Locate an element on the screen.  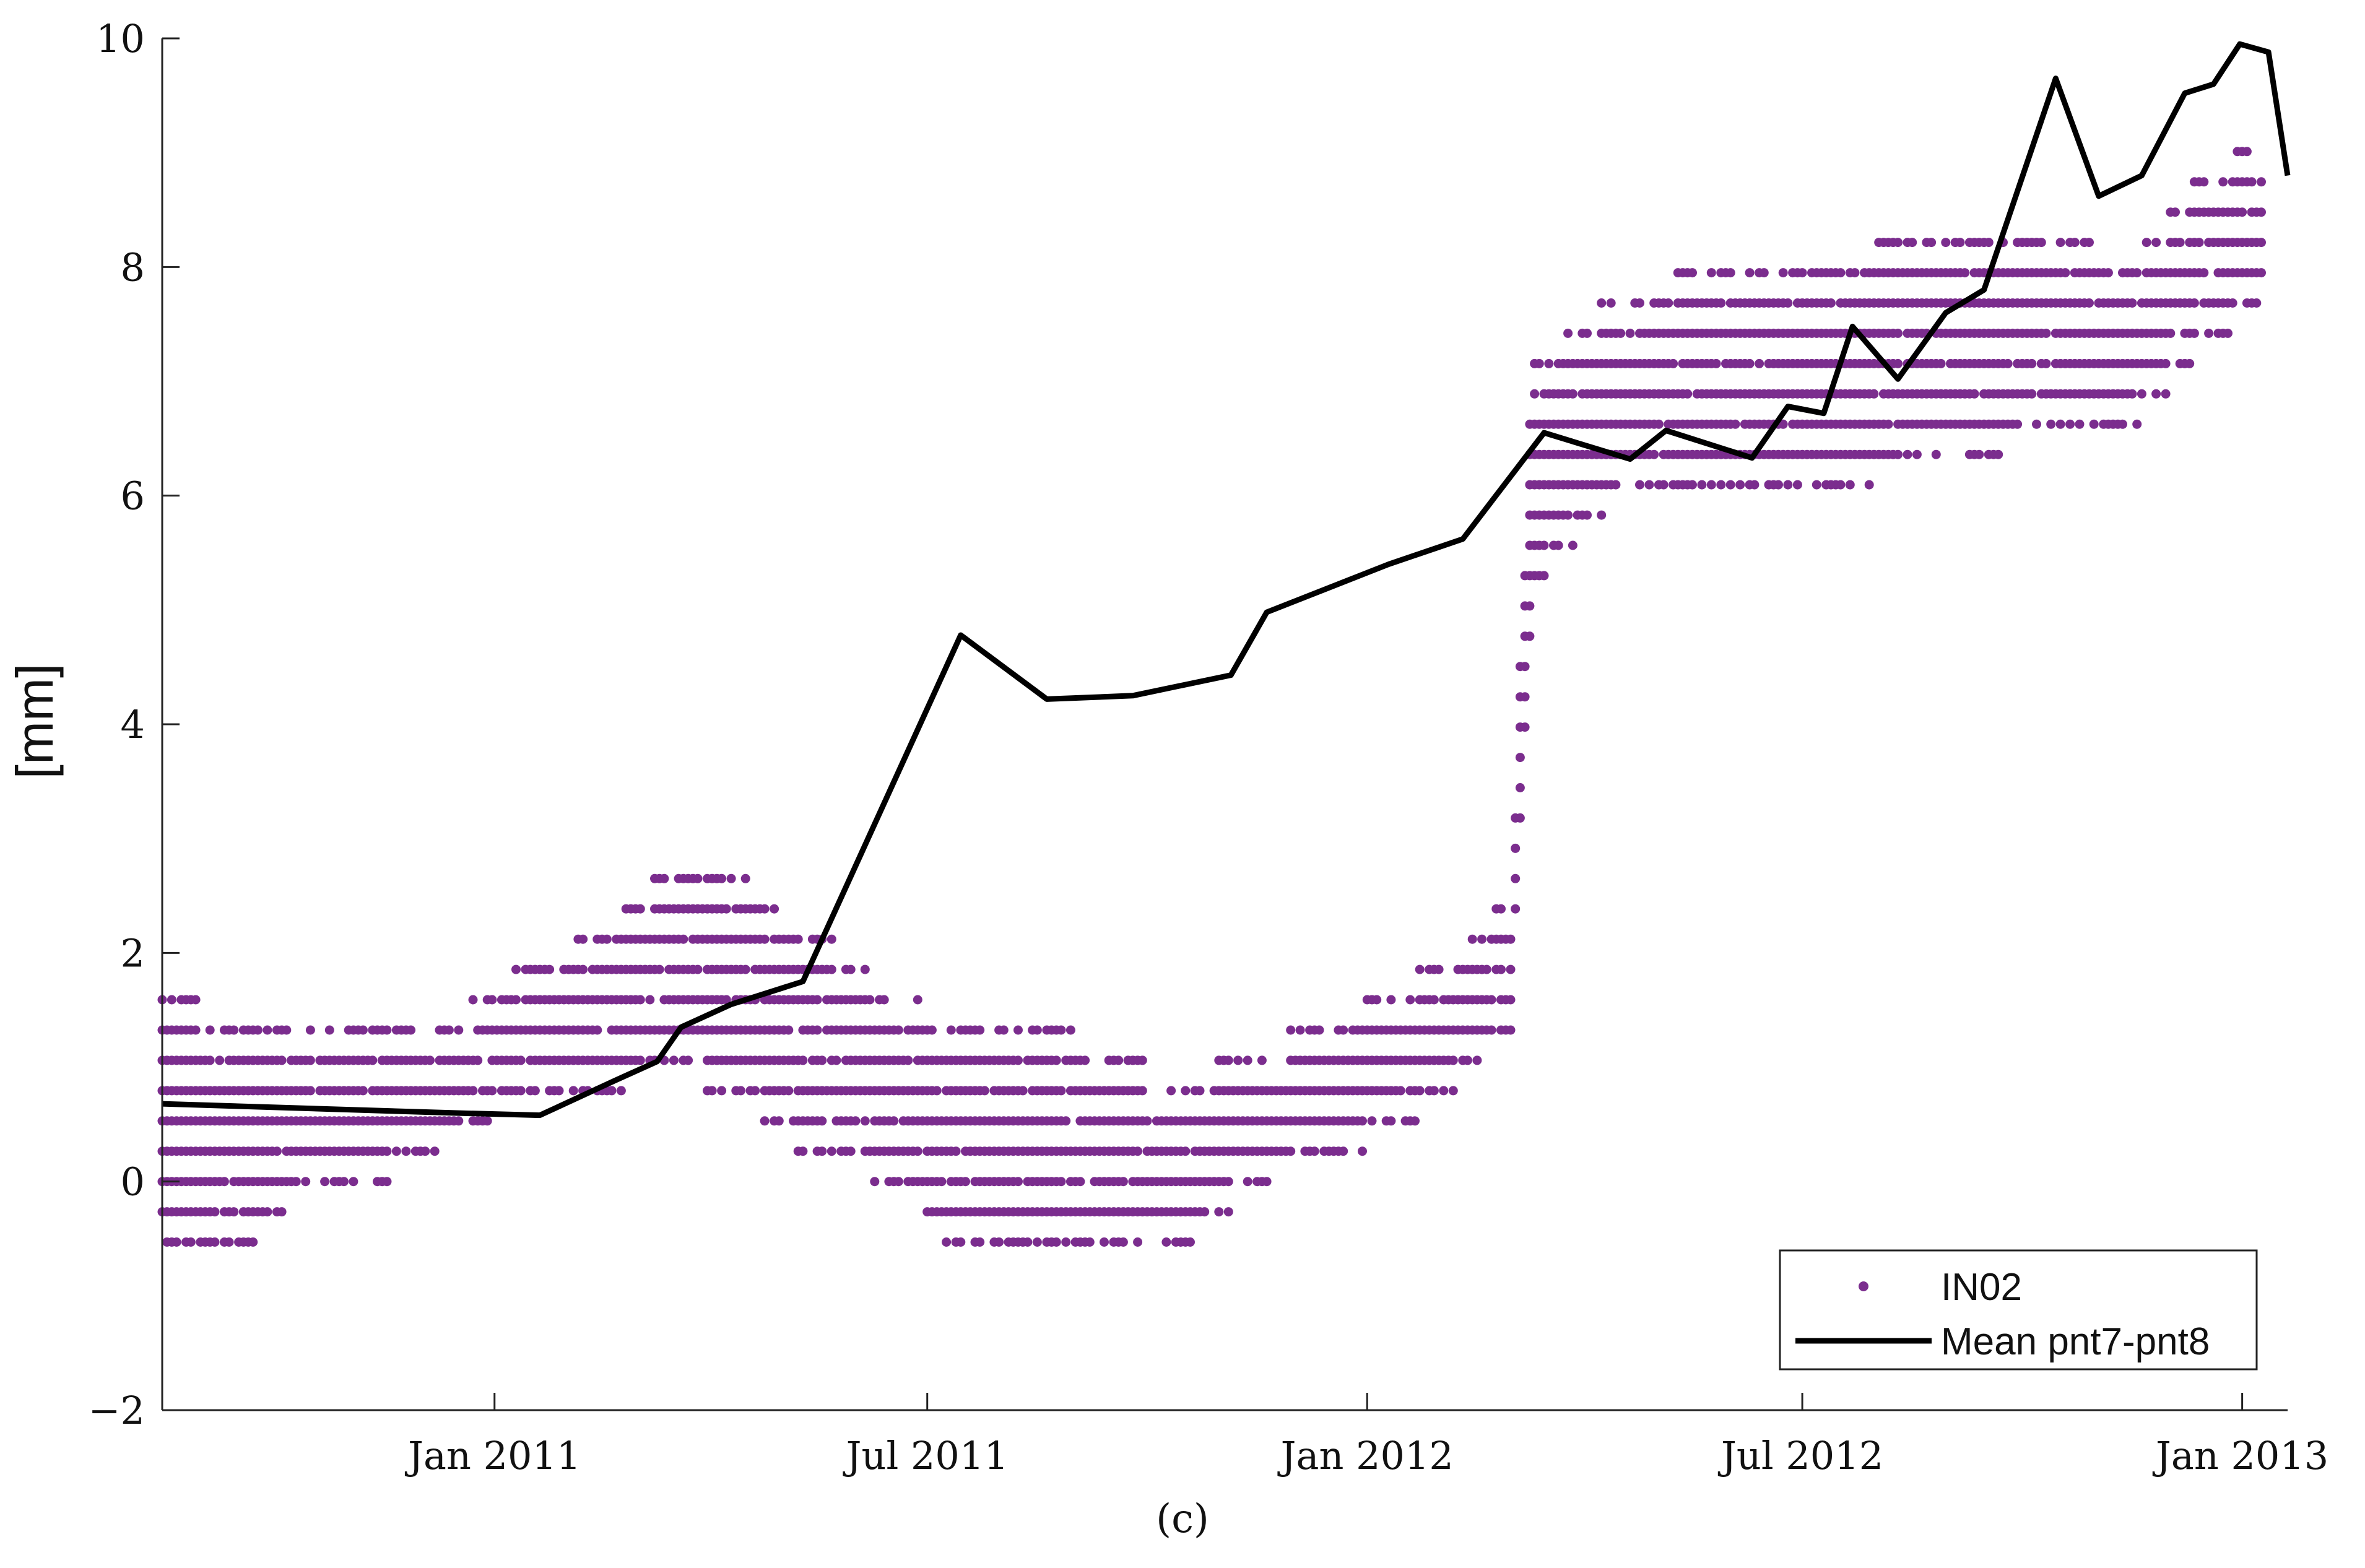
y-tick-label: 10 is located at coordinates (121, 38).